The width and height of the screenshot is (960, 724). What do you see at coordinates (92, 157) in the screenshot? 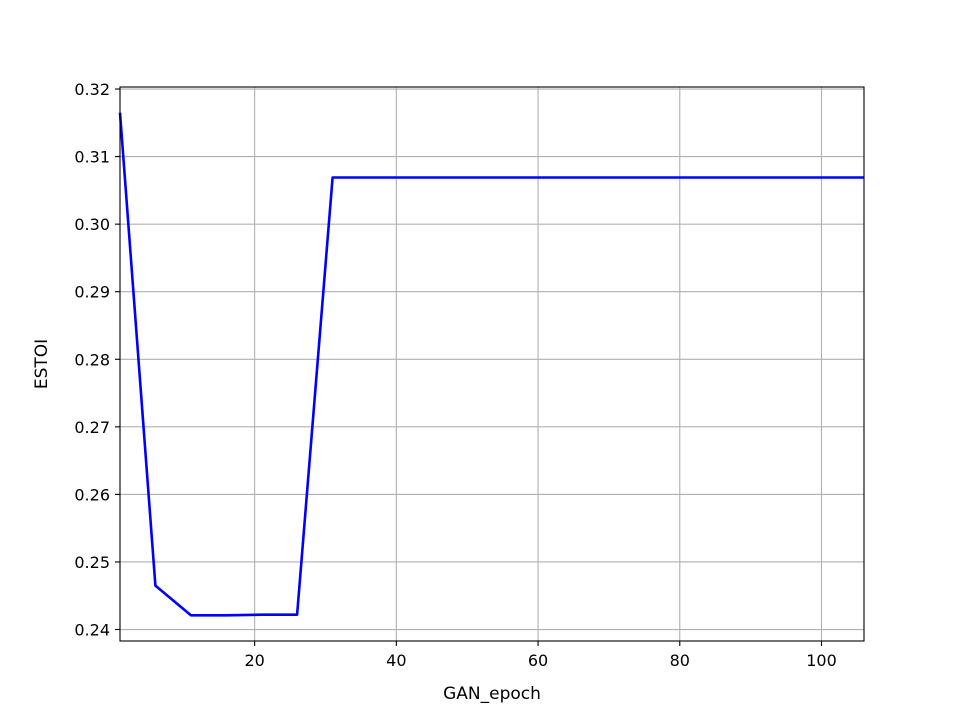
I see `y-tick-label: 0.31` at bounding box center [92, 157].